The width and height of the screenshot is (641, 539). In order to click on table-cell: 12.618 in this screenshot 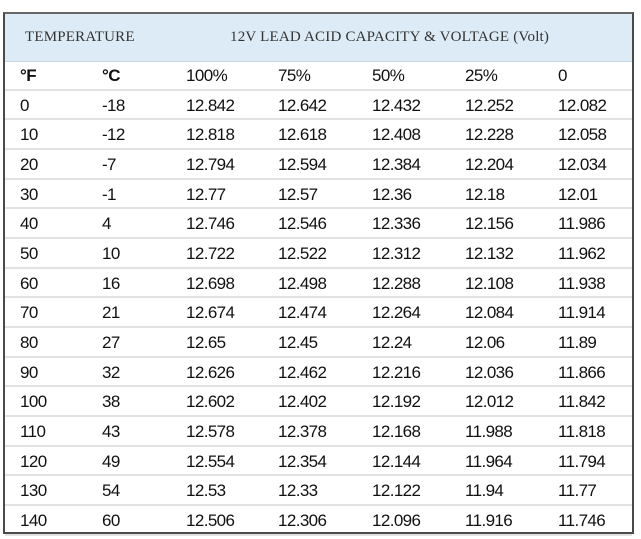, I will do `click(302, 135)`.